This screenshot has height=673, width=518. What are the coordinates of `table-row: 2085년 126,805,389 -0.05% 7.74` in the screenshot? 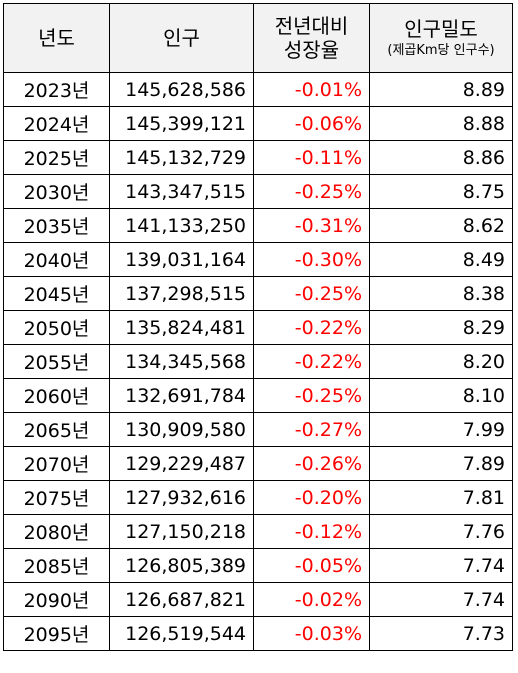 It's located at (258, 565).